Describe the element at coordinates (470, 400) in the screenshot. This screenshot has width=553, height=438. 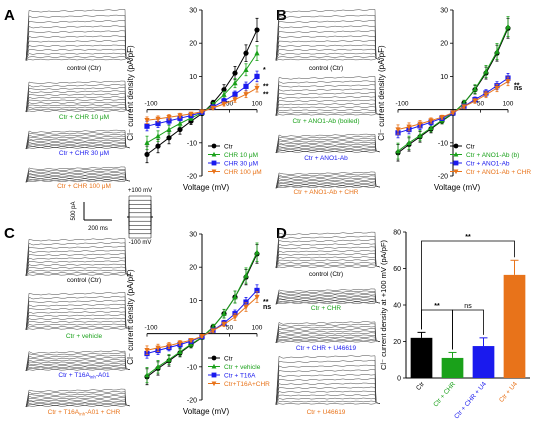
I see `category-label: Ctr + CHR + U4` at that location.